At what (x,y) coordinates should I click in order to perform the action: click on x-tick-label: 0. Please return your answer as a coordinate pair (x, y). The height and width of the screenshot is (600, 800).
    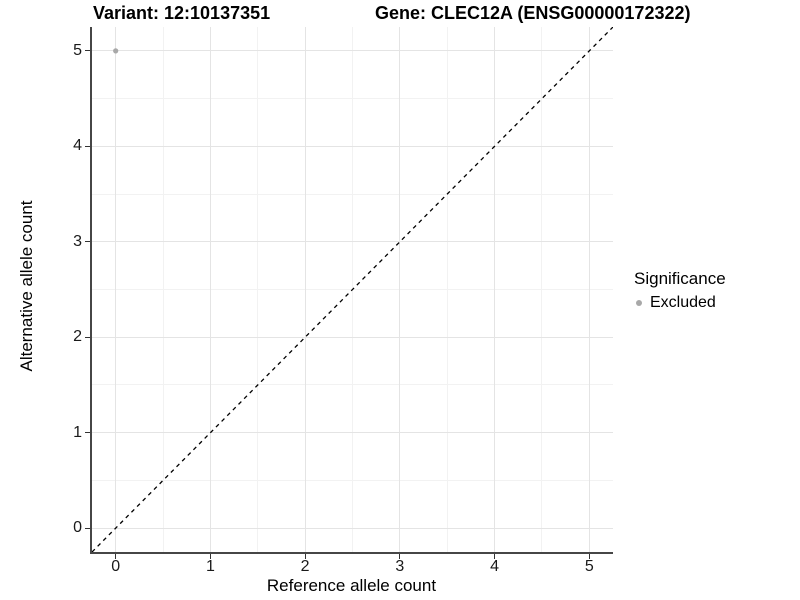
    Looking at the image, I should click on (116, 566).